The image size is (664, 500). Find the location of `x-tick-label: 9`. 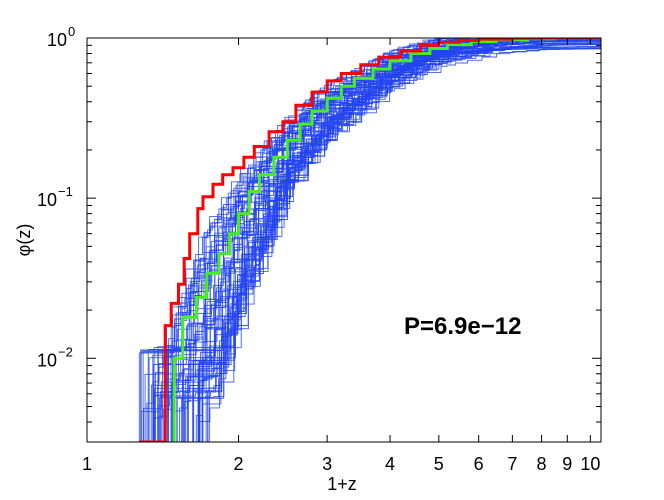

x-tick-label: 9 is located at coordinates (567, 464).